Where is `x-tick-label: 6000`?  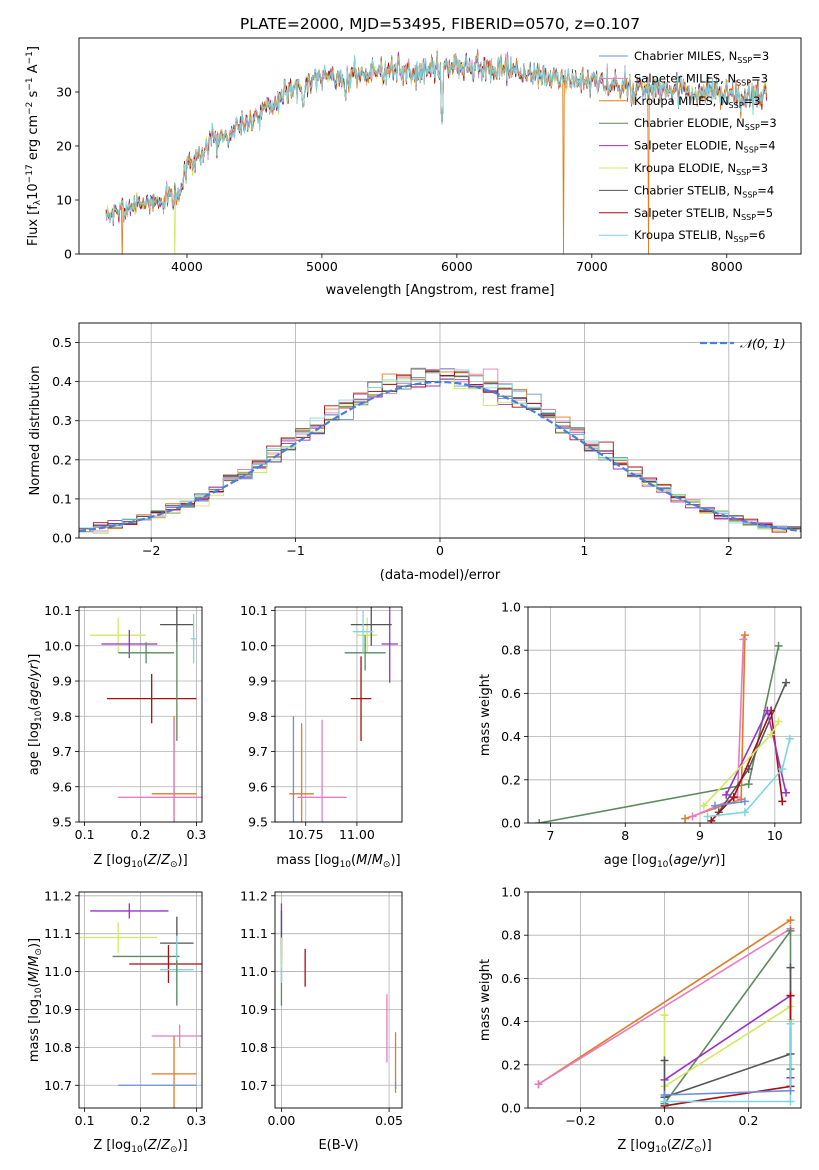
x-tick-label: 6000 is located at coordinates (457, 266).